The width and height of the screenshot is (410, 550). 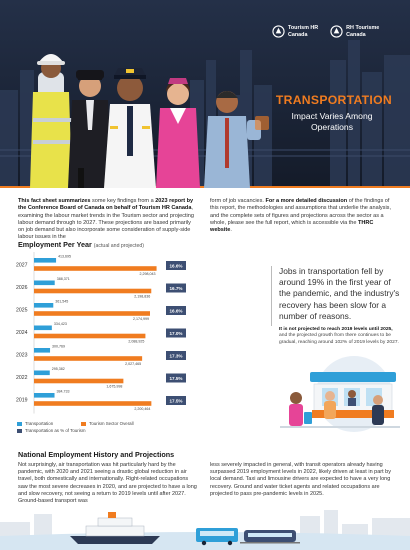 I want to click on chart-title-sub: (actual and projected), so click(x=118, y=246).